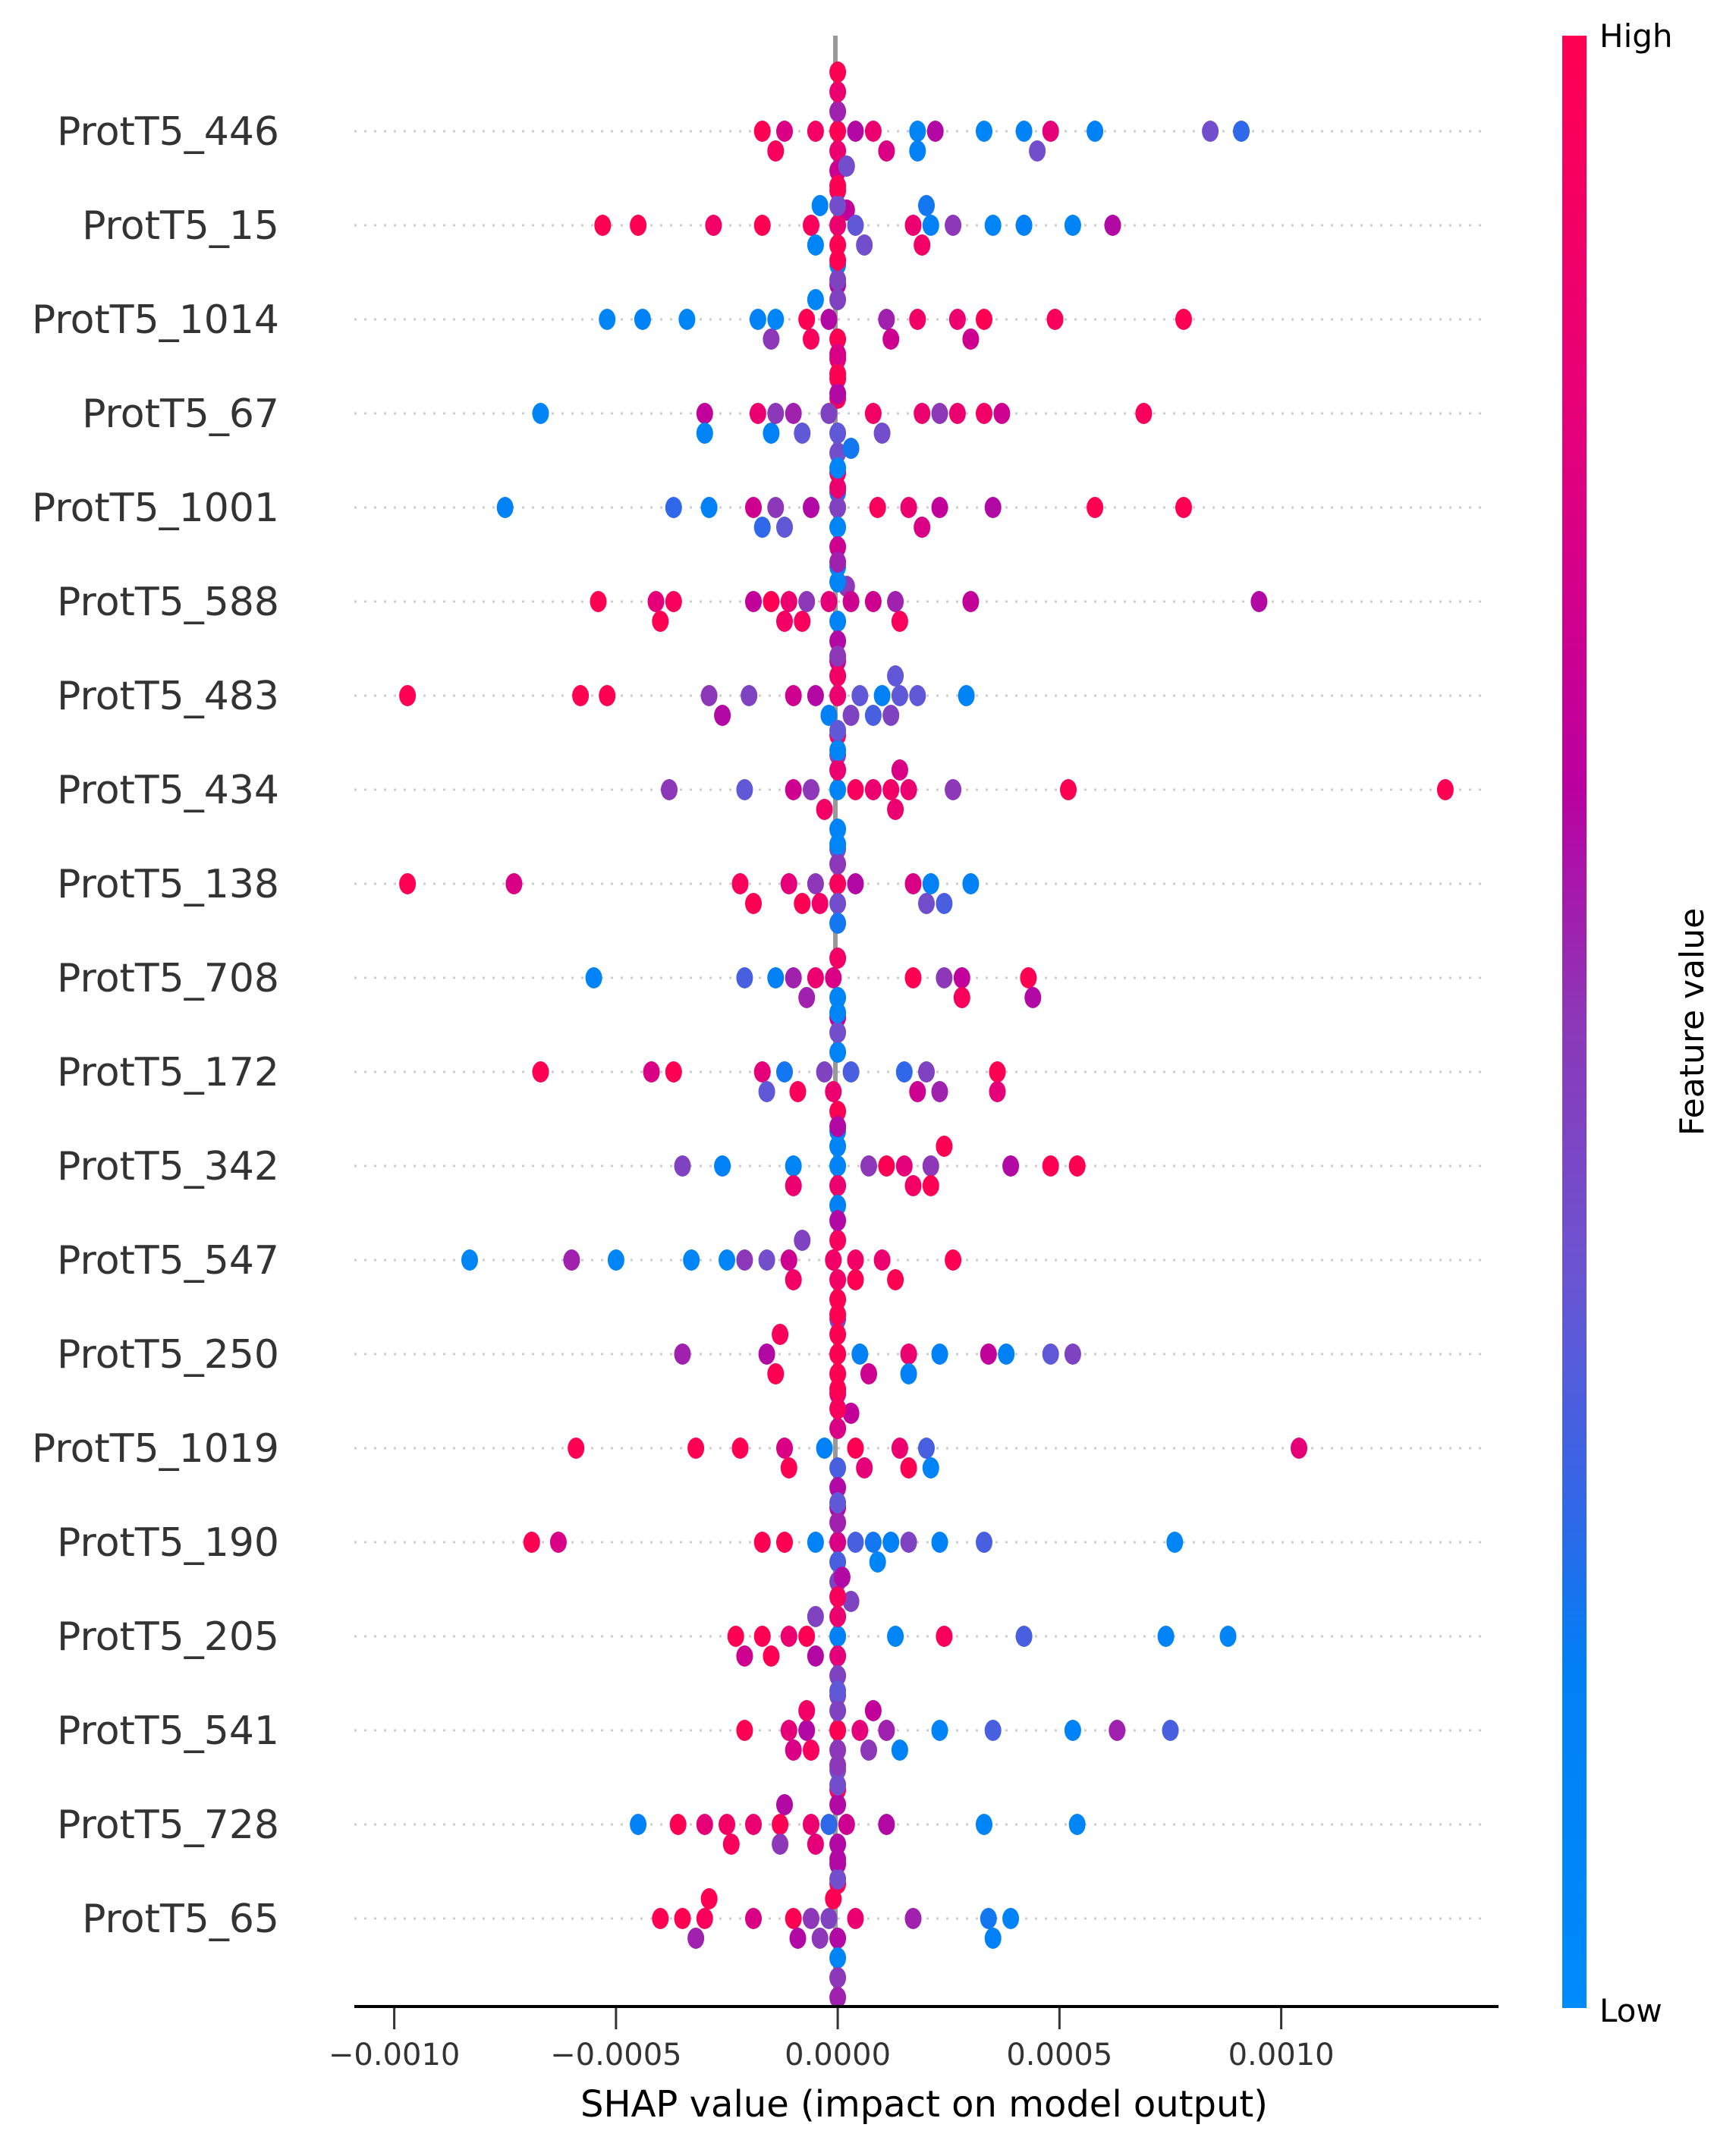  What do you see at coordinates (168, 696) in the screenshot?
I see `feature-label: ProtT5_483` at bounding box center [168, 696].